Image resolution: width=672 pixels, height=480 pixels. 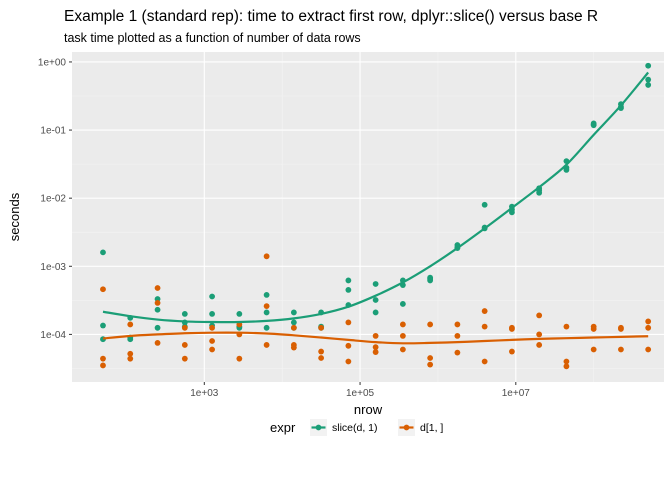 What do you see at coordinates (431, 428) in the screenshot?
I see `legend-label: d[1, ]` at bounding box center [431, 428].